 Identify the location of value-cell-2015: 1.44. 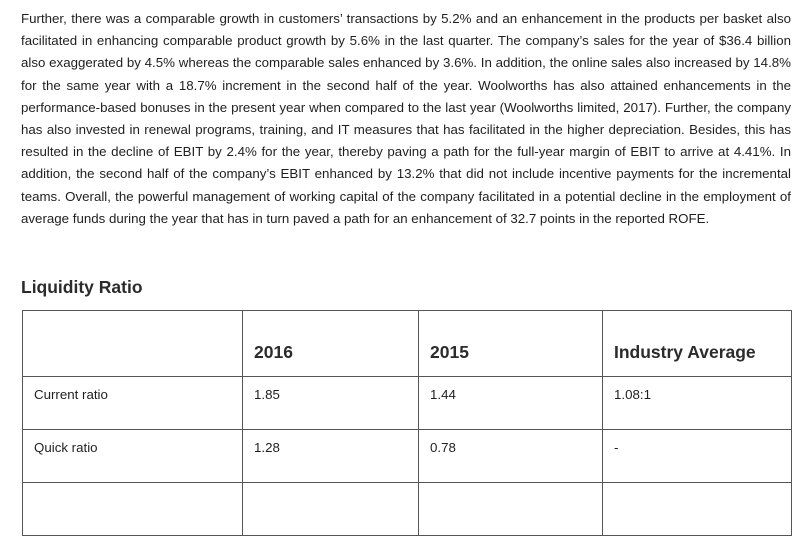
(510, 403).